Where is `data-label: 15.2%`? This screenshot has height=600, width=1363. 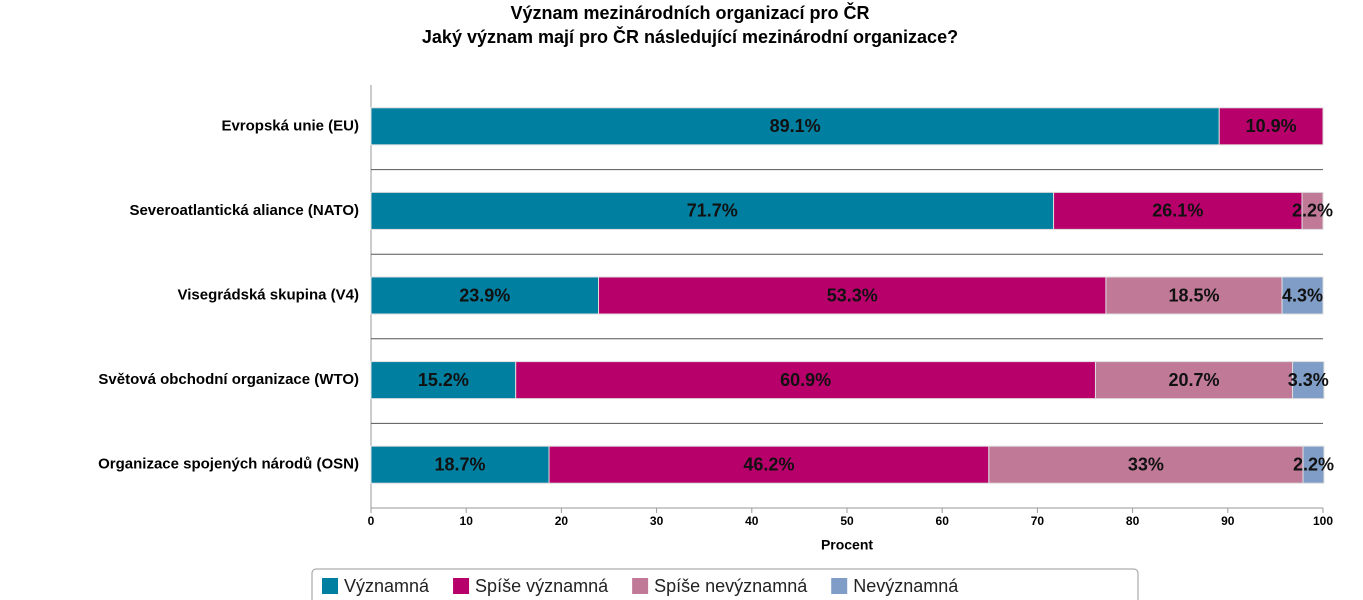 data-label: 15.2% is located at coordinates (443, 380).